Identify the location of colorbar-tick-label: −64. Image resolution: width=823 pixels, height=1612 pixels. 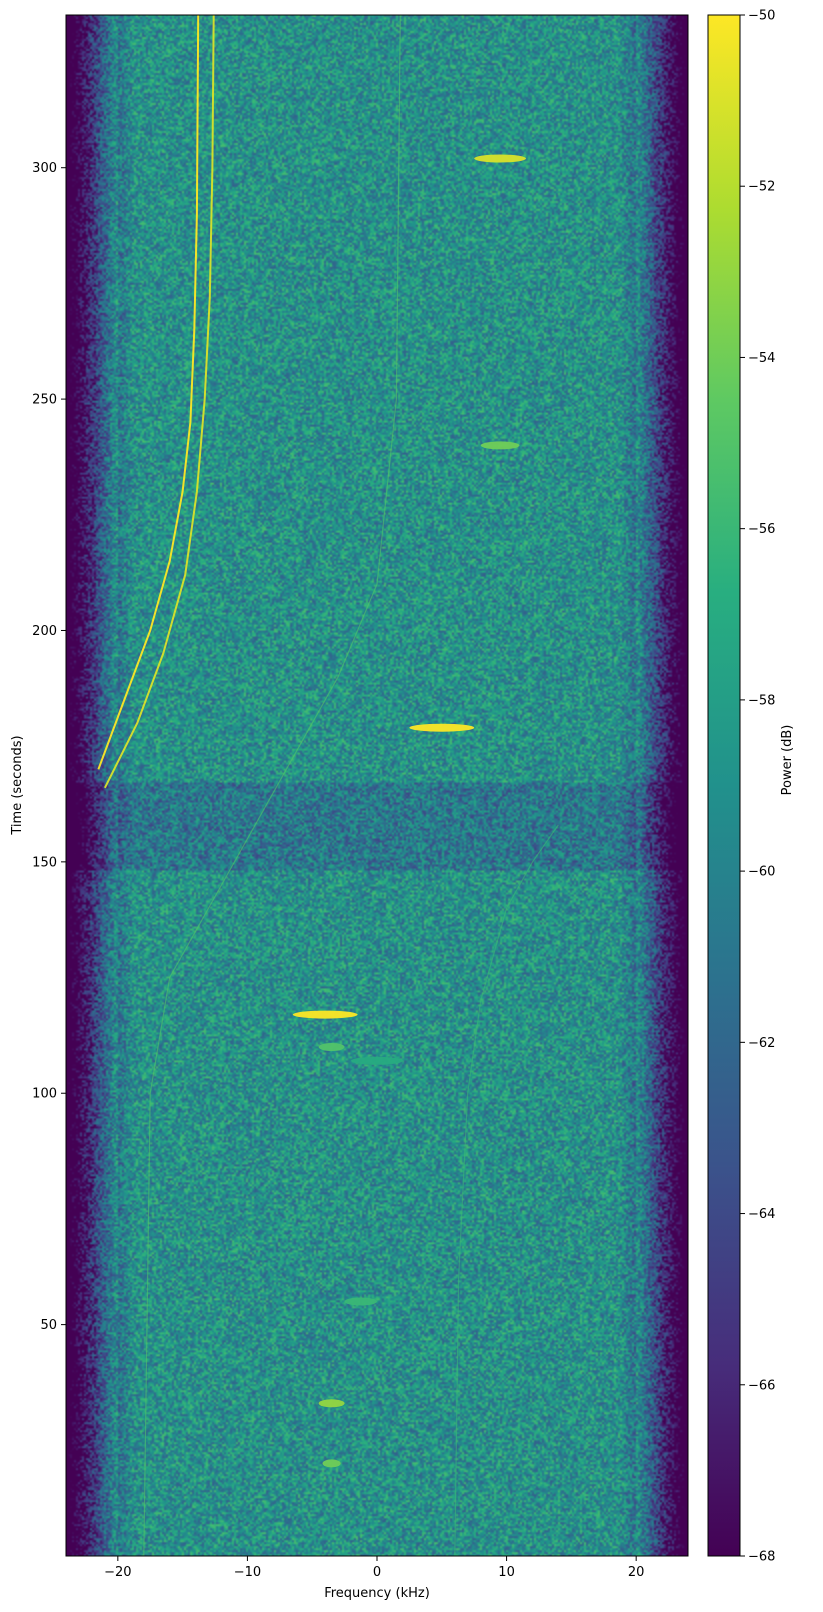
(761, 1214).